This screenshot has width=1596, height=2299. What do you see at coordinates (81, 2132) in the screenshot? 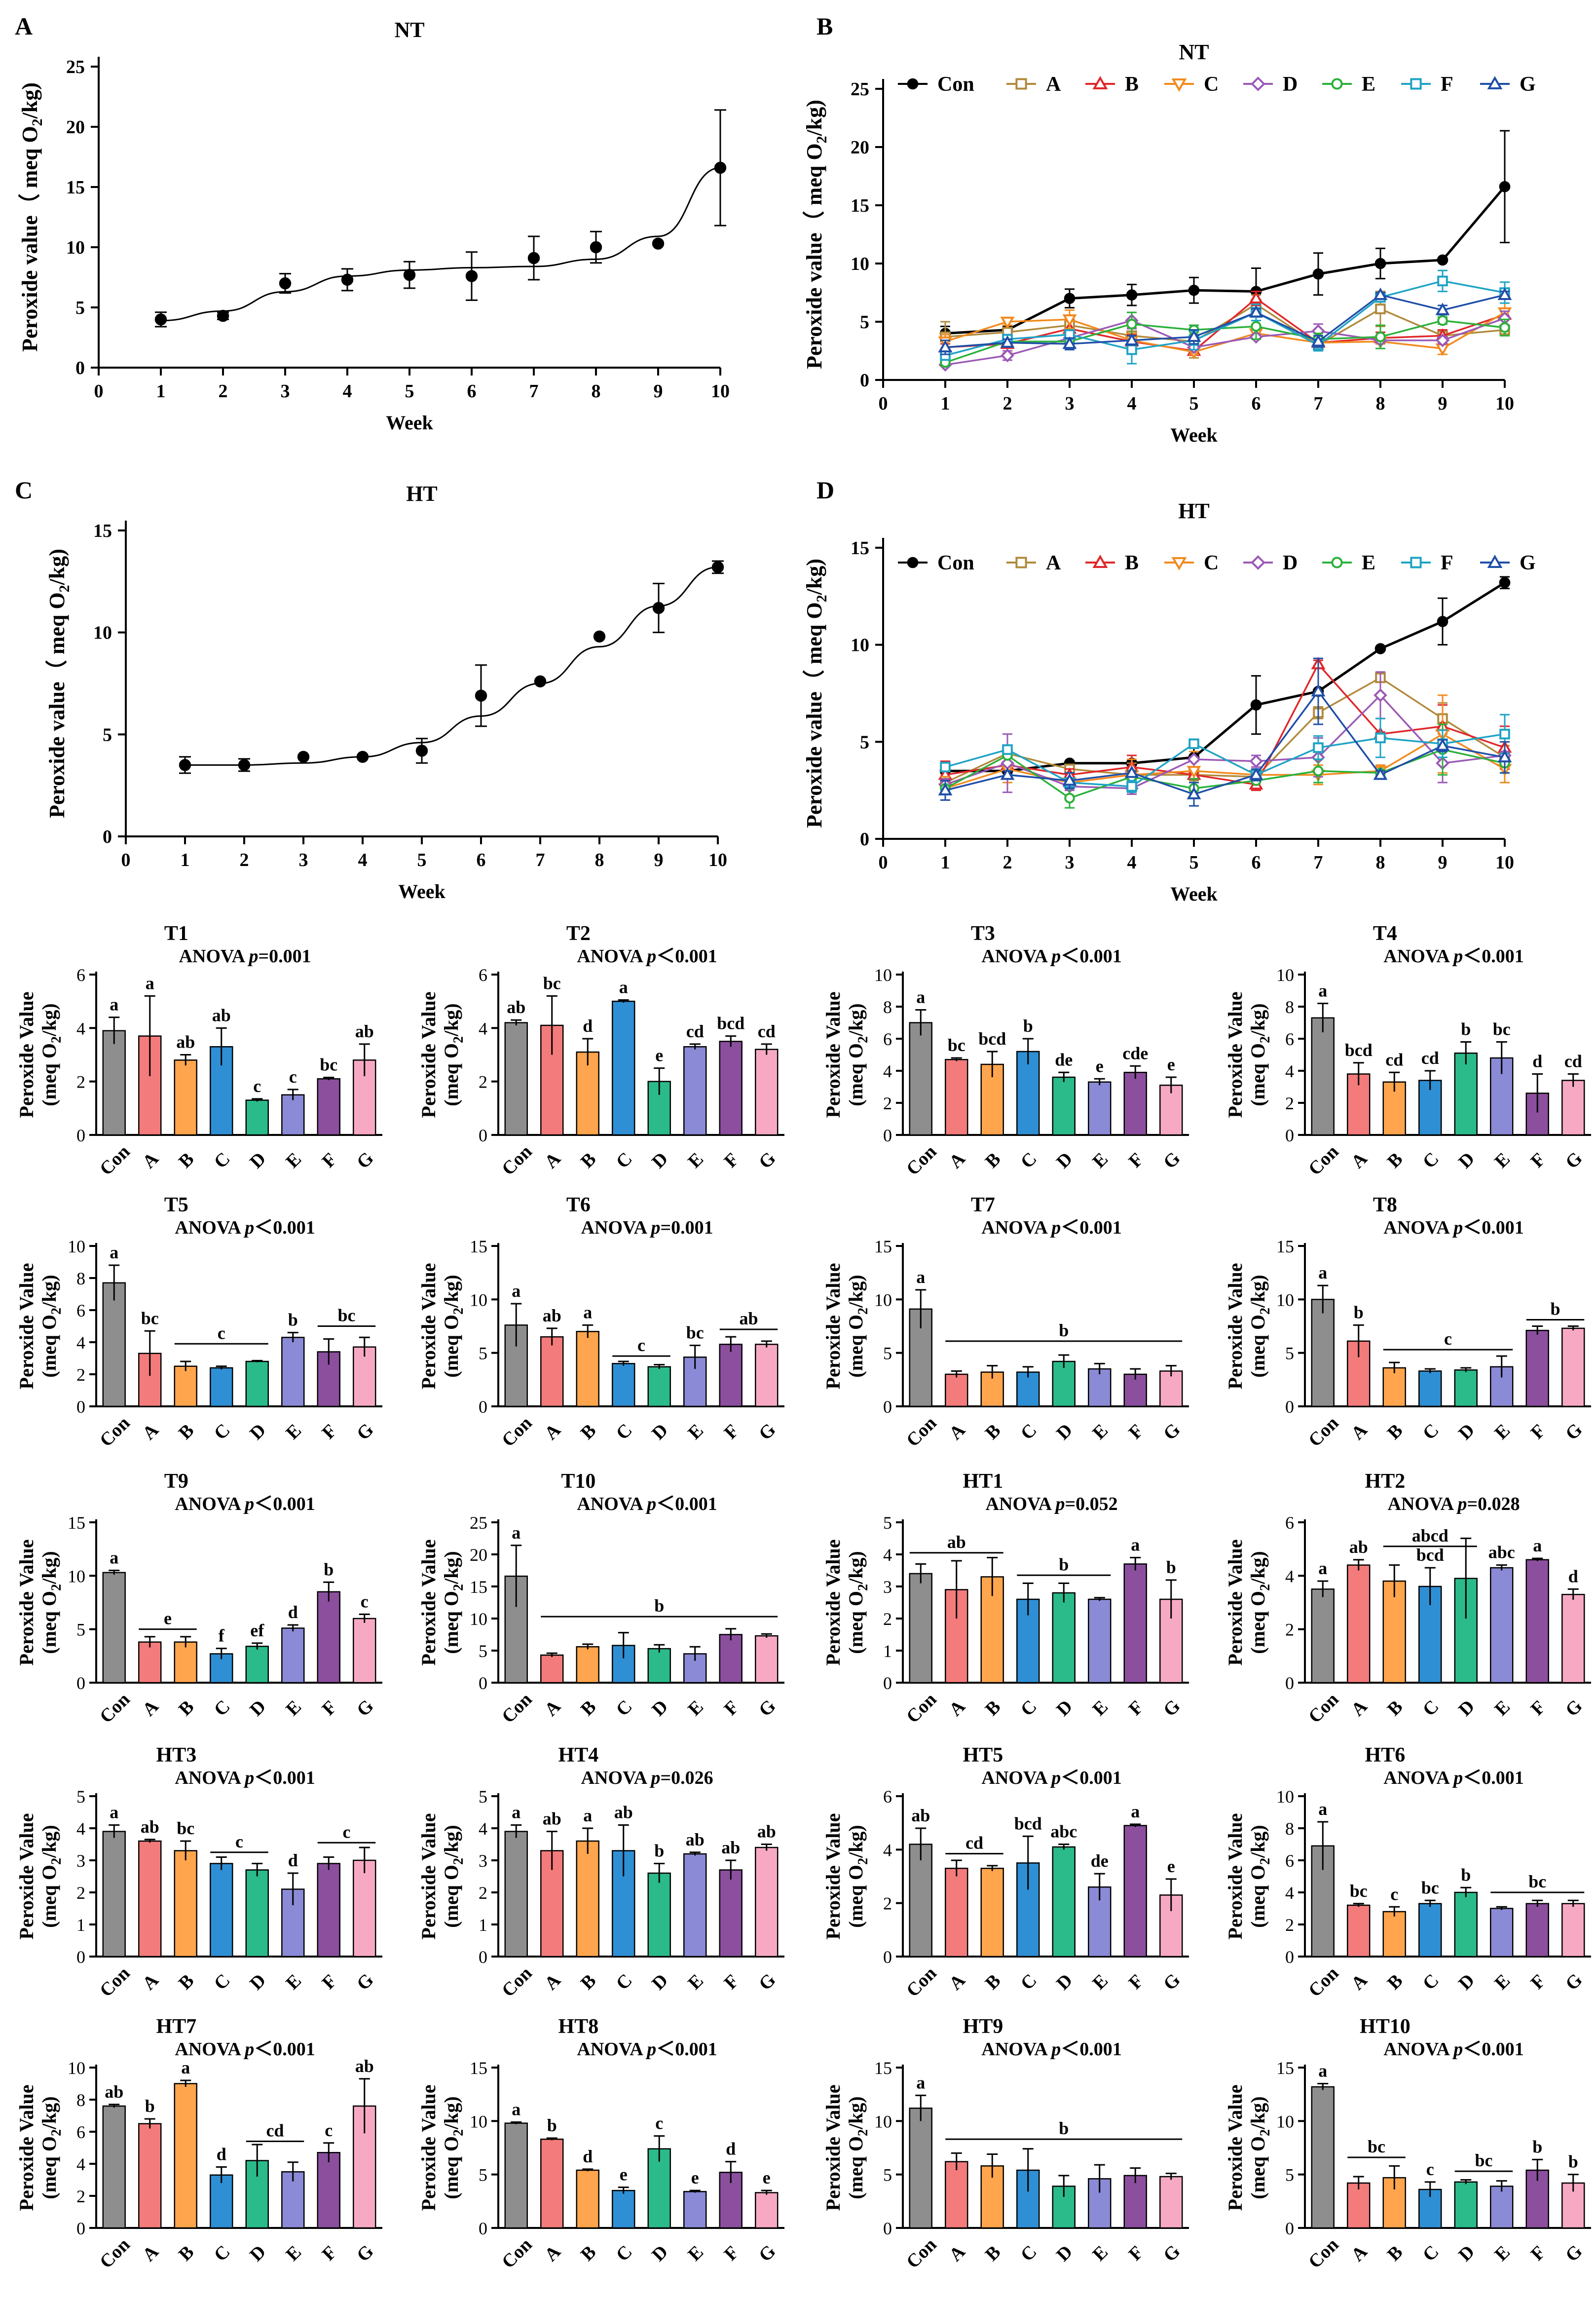
I see `y-tick-label: 6` at bounding box center [81, 2132].